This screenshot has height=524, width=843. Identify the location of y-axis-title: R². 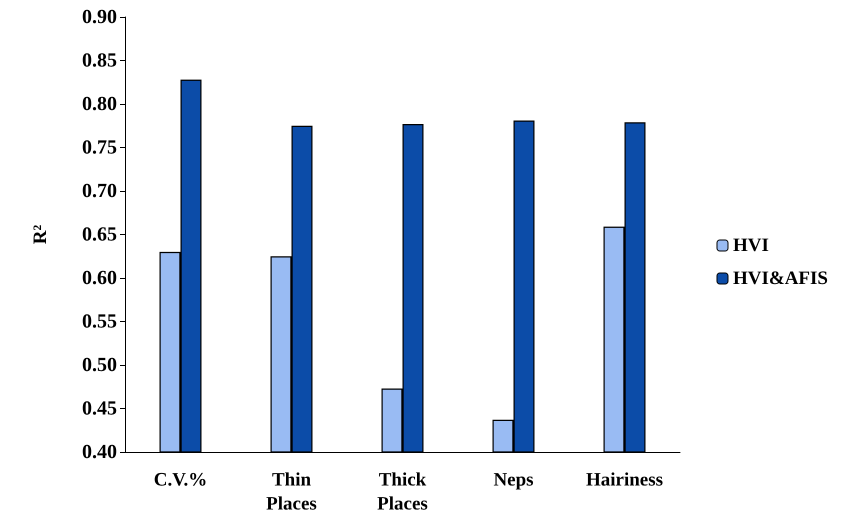
(40, 234).